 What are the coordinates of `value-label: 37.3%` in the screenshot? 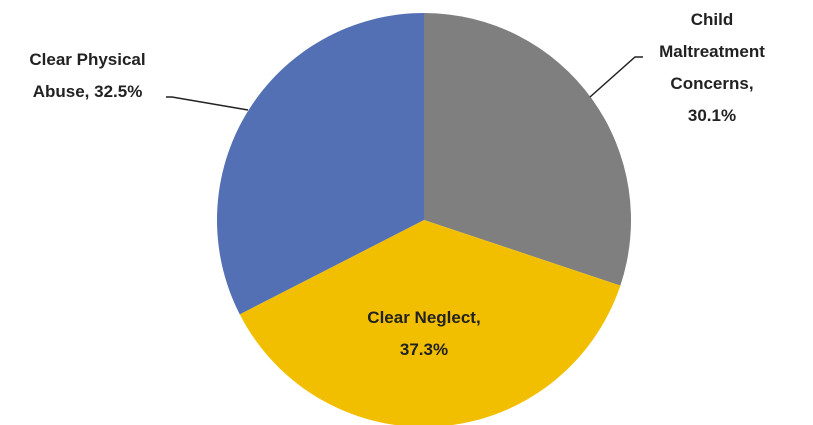 It's located at (424, 349).